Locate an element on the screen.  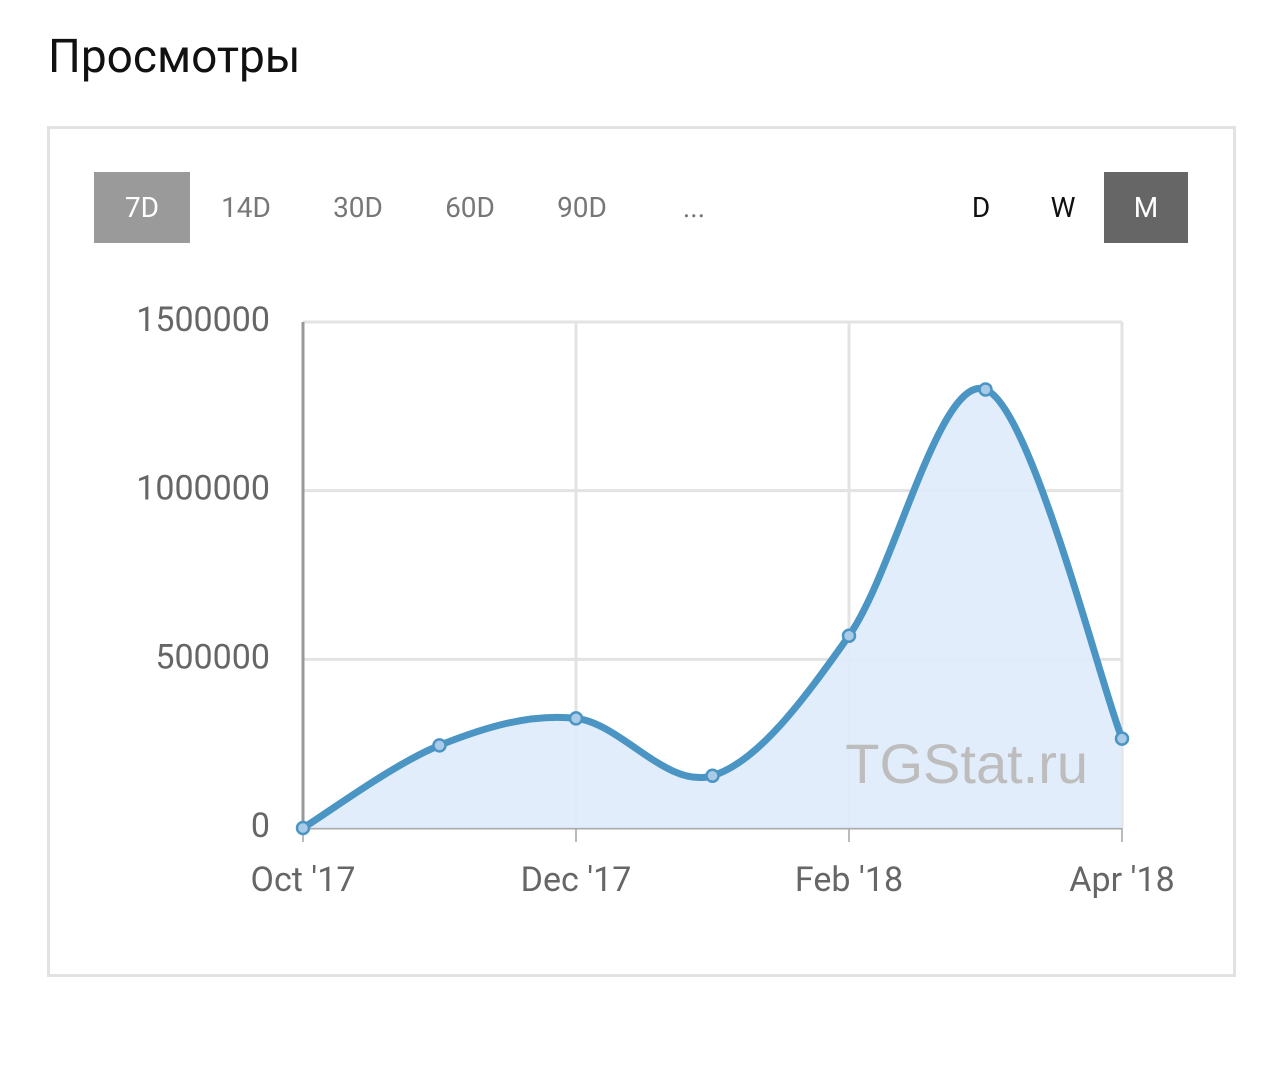
y-tick-label: 0 is located at coordinates (260, 826).